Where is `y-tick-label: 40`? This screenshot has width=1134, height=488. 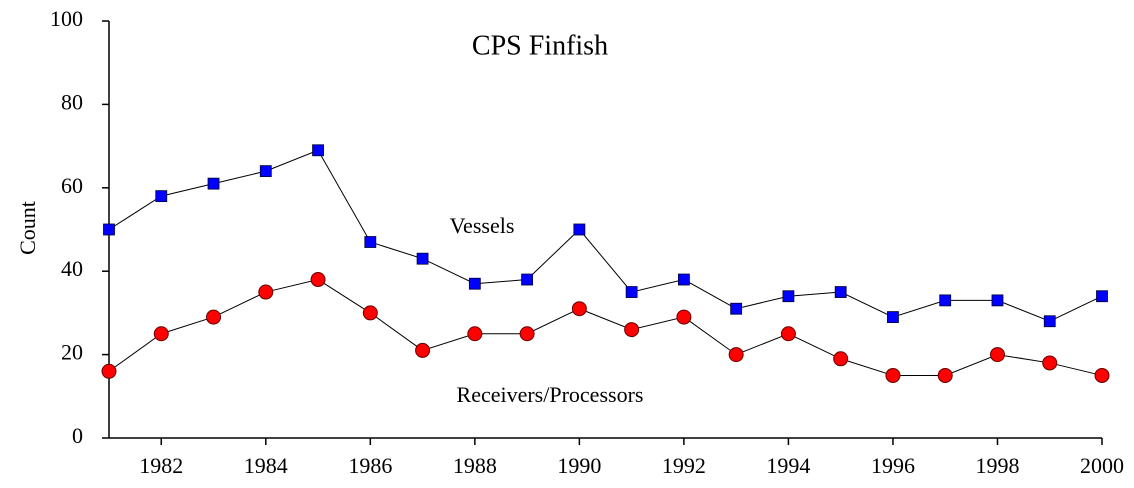
y-tick-label: 40 is located at coordinates (72, 268).